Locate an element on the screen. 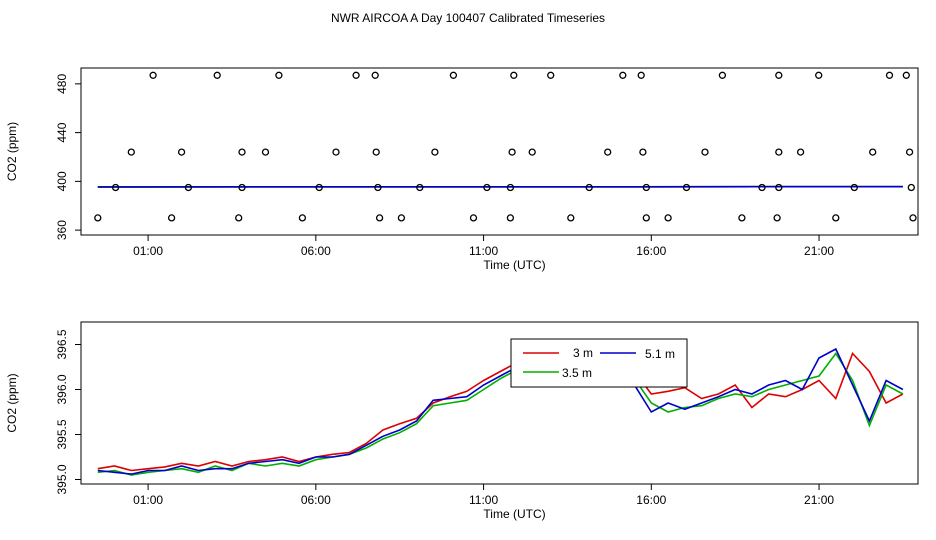 The width and height of the screenshot is (936, 540). legend-box is located at coordinates (599, 363).